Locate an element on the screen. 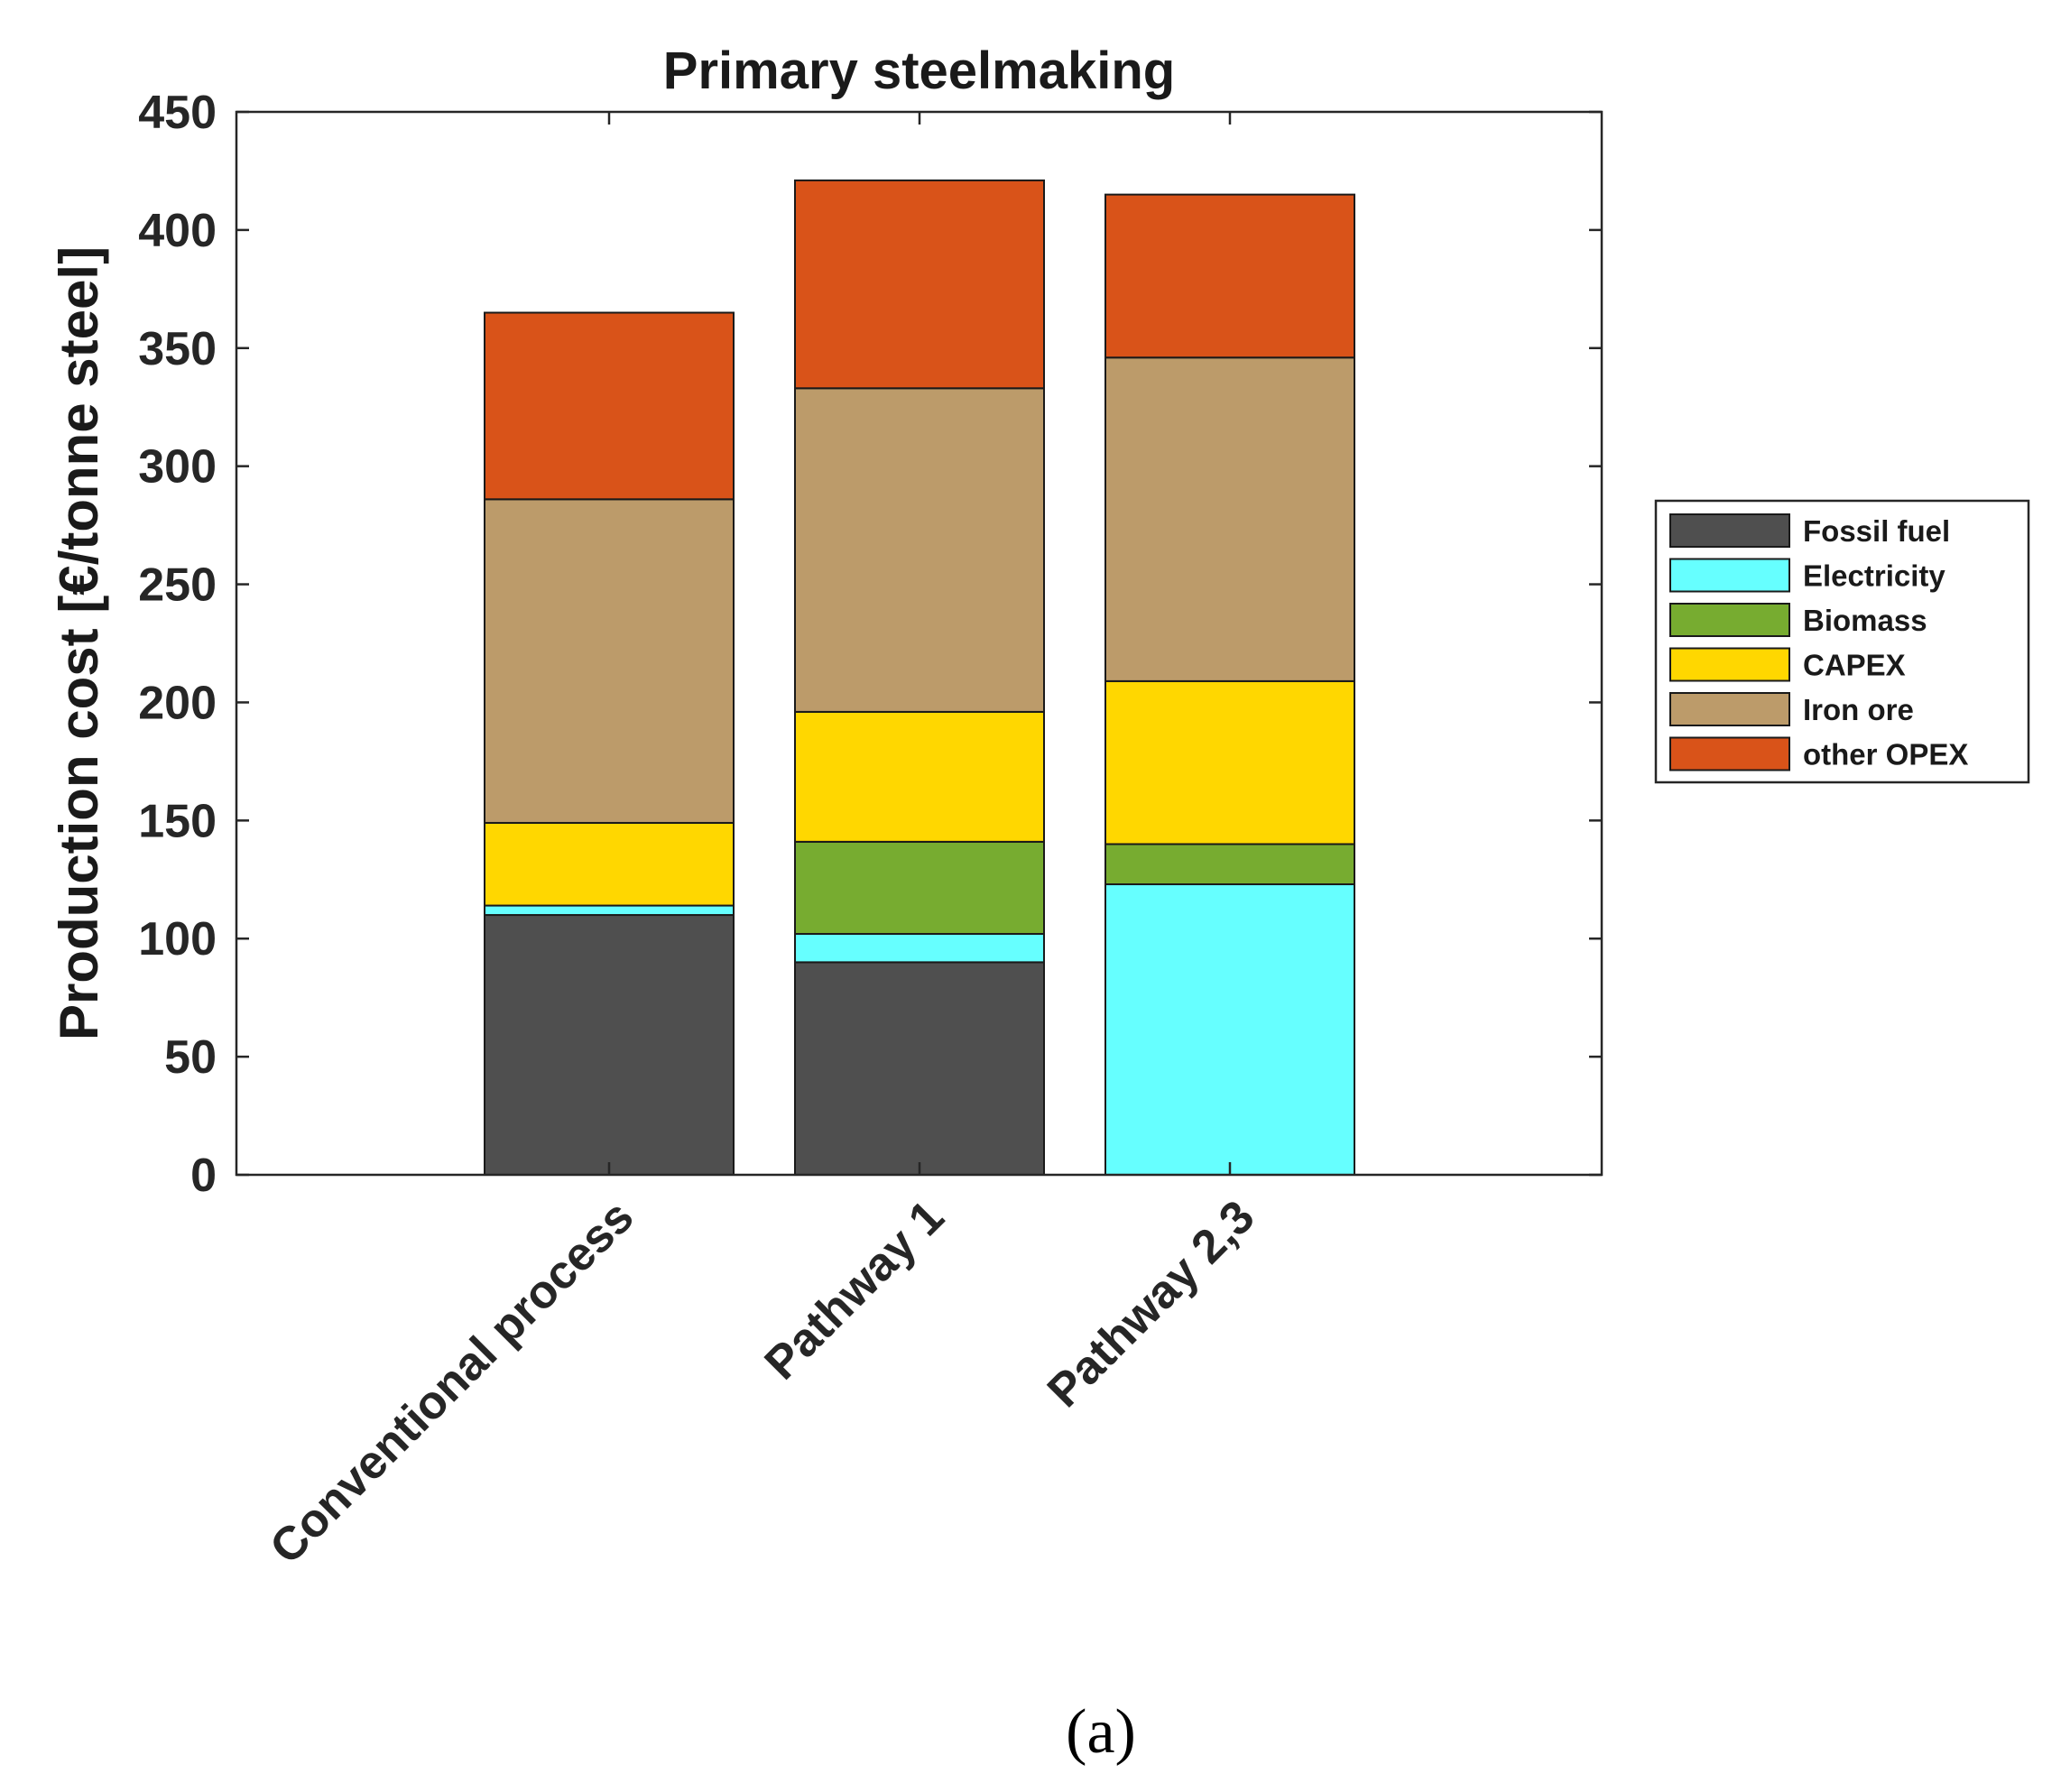 The width and height of the screenshot is (2061, 1792). legend-swatch-other-opex is located at coordinates (1729, 753).